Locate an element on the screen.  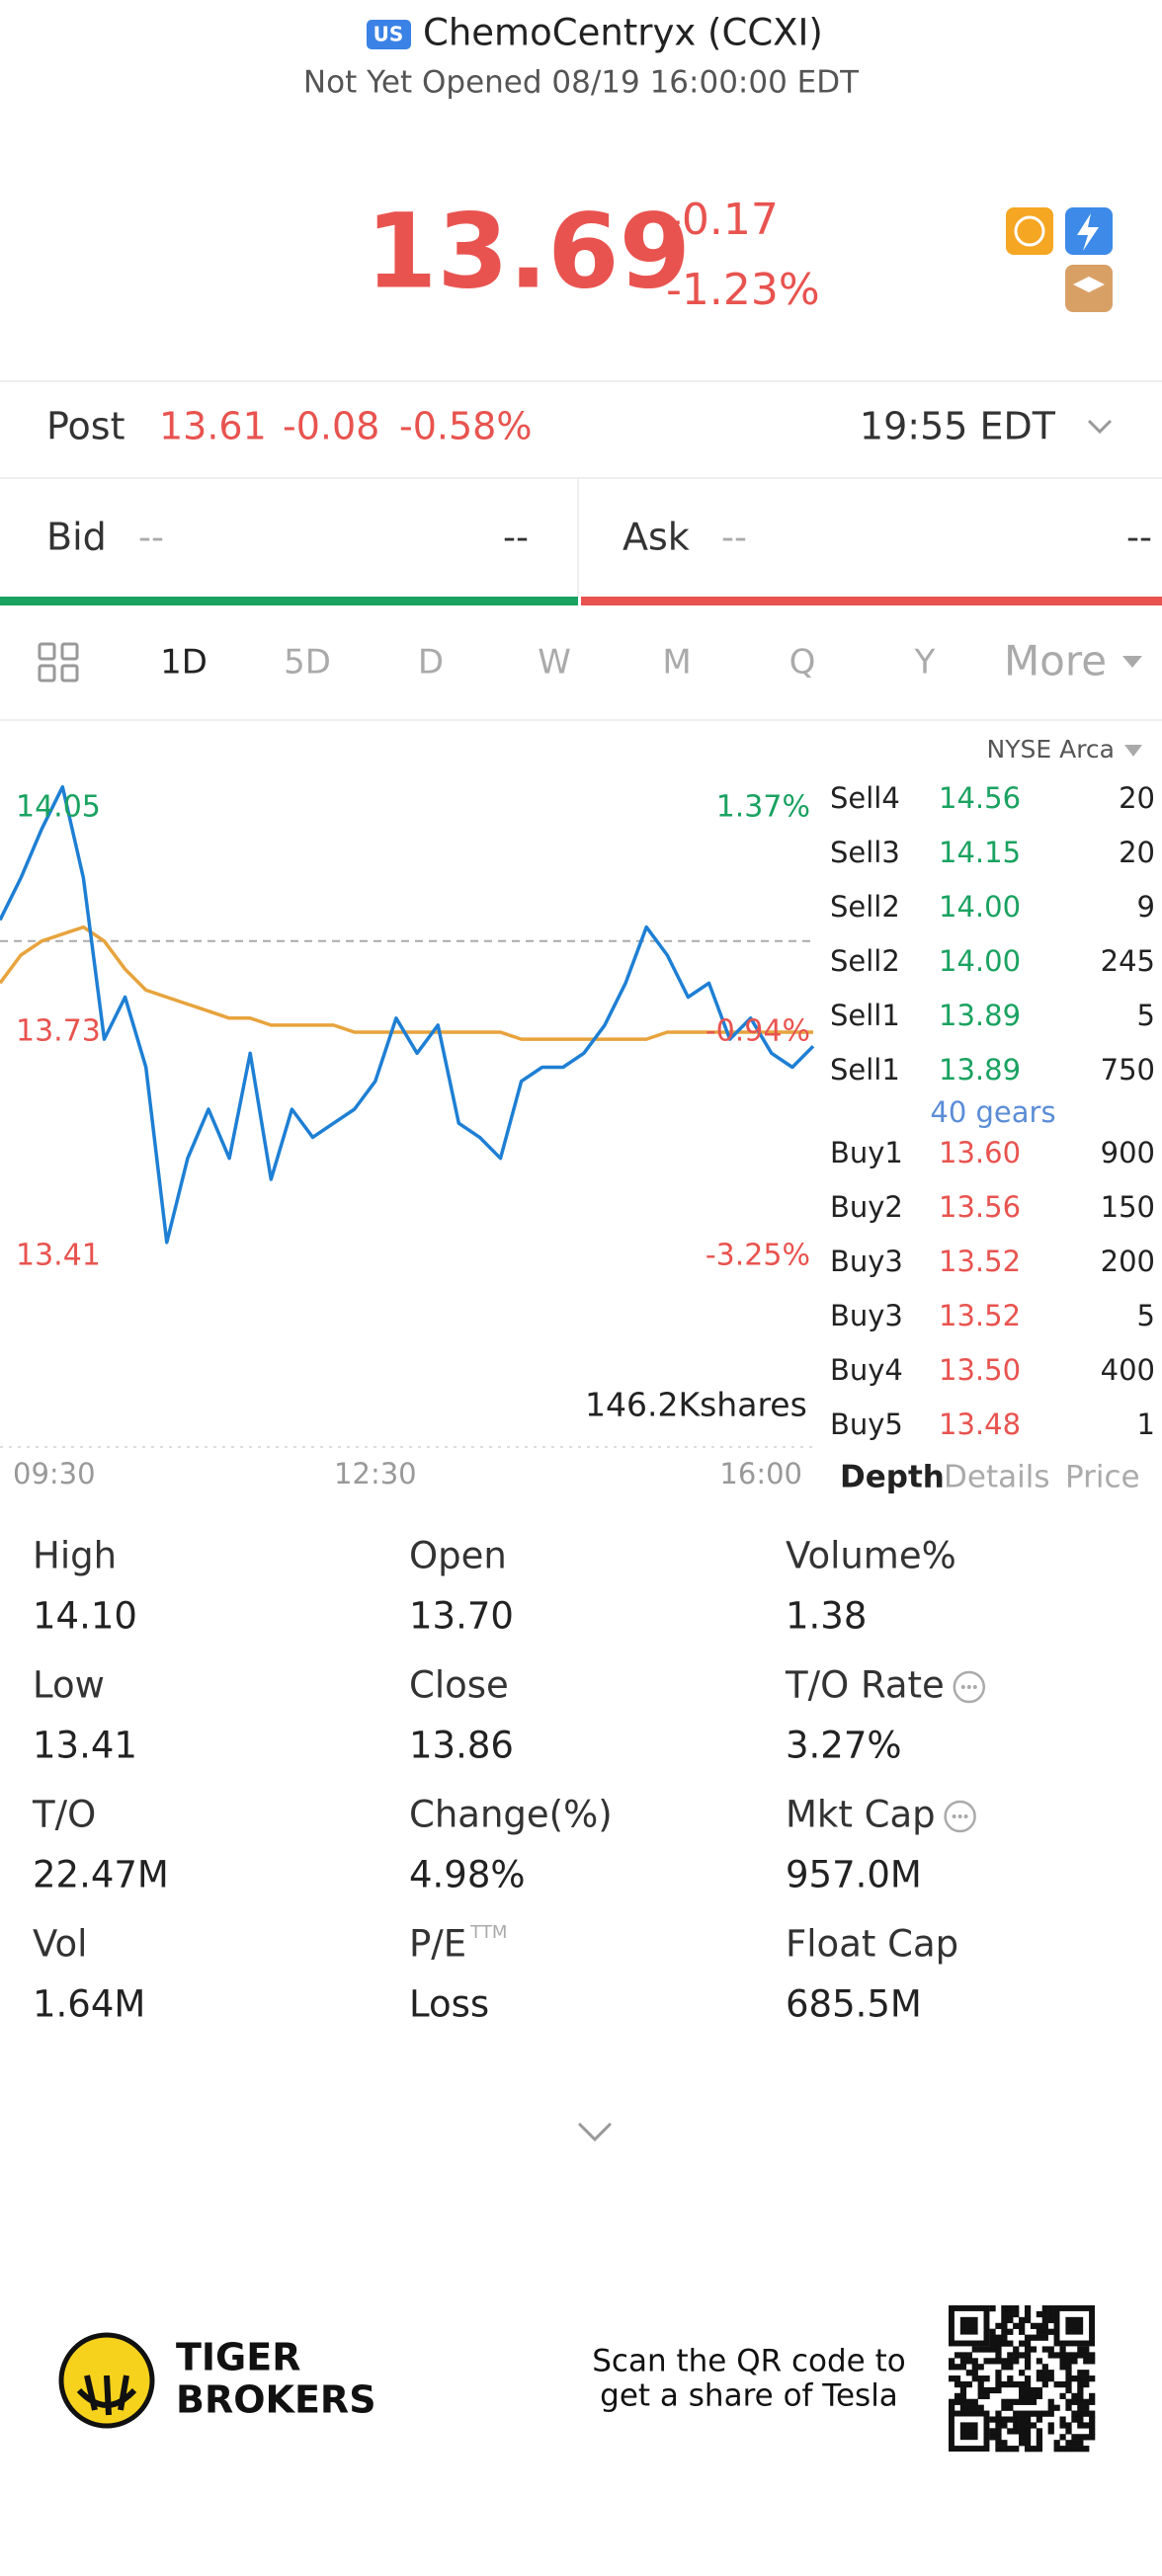
y-tick-label: 14.05 is located at coordinates (58, 807).